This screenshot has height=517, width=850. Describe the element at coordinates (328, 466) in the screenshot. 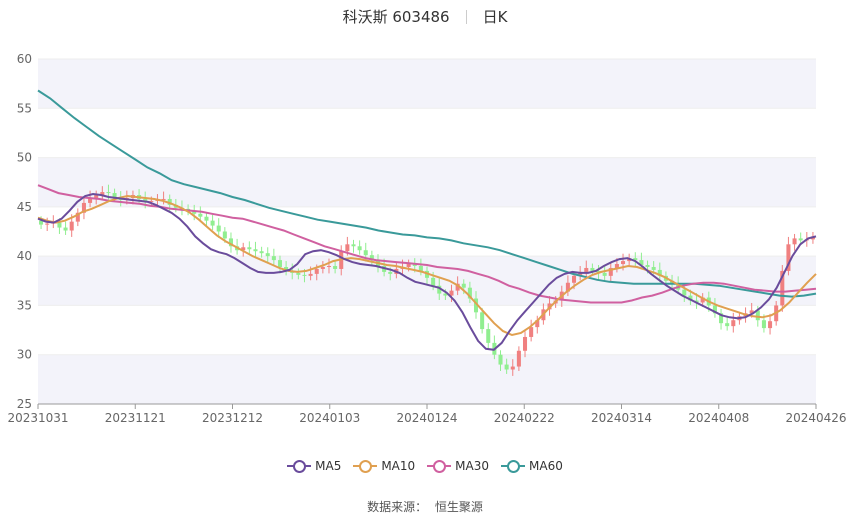

I see `legend-label: MA5` at that location.